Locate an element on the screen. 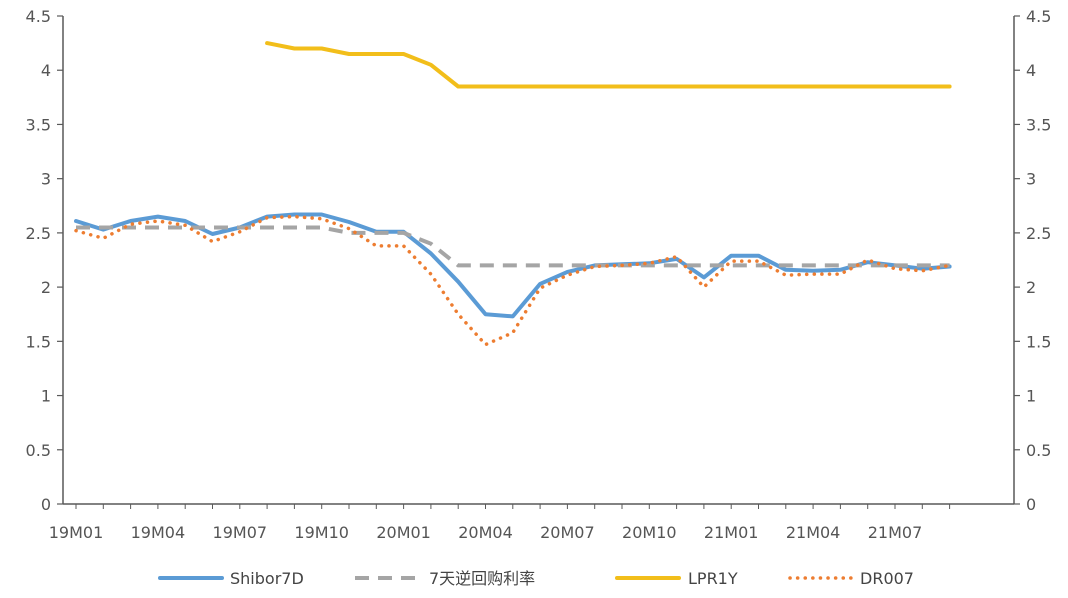 Image resolution: width=1068 pixels, height=598 pixels. x-tick-label: 20M01 is located at coordinates (403, 532).